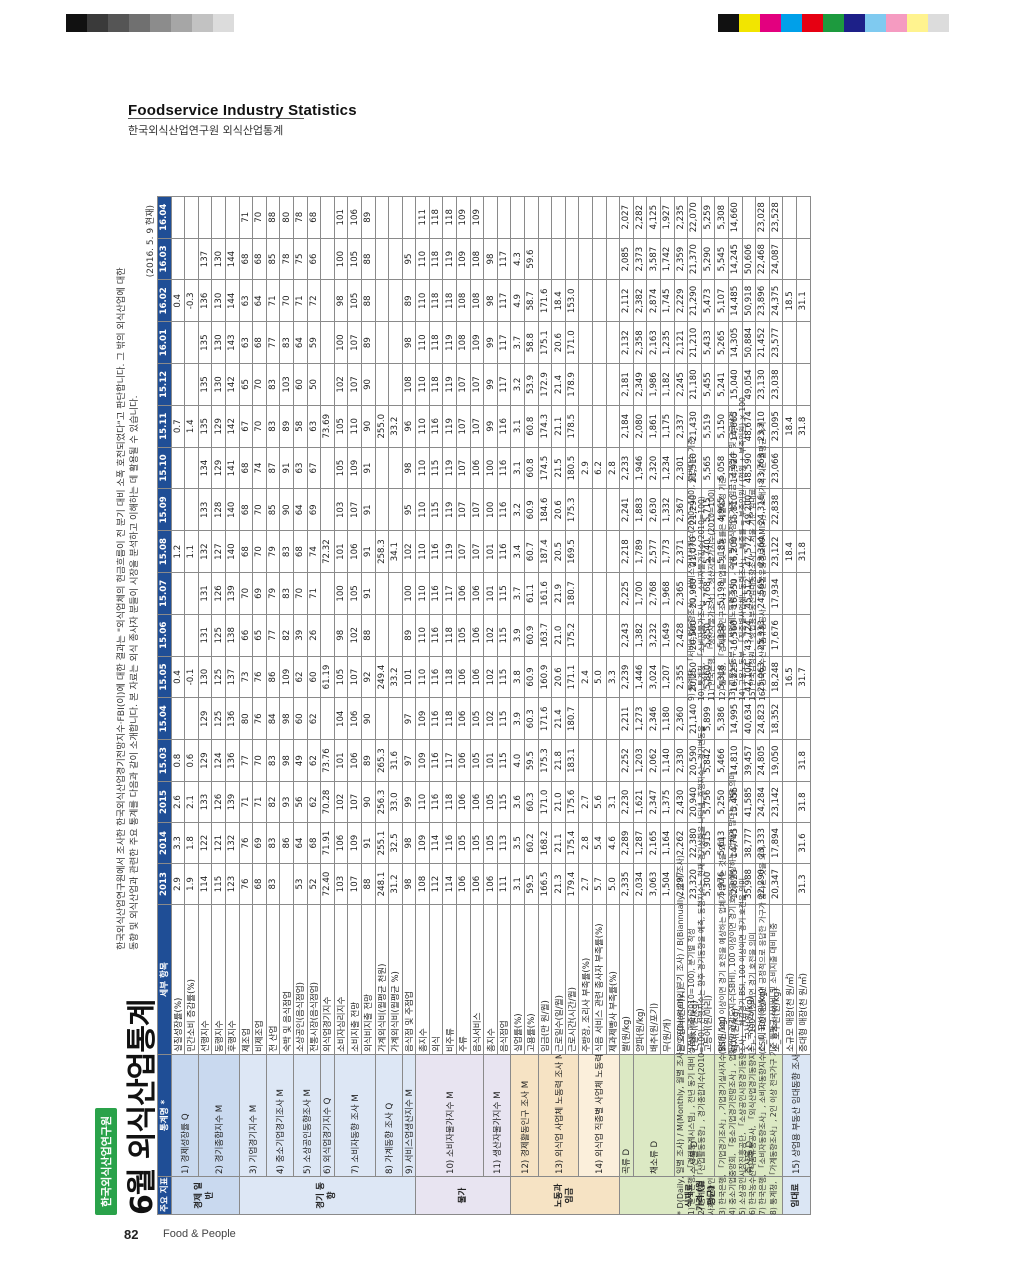 Image resolution: width=1024 pixels, height=1271 pixels. I want to click on value-cell: 3,063, so click(653, 884).